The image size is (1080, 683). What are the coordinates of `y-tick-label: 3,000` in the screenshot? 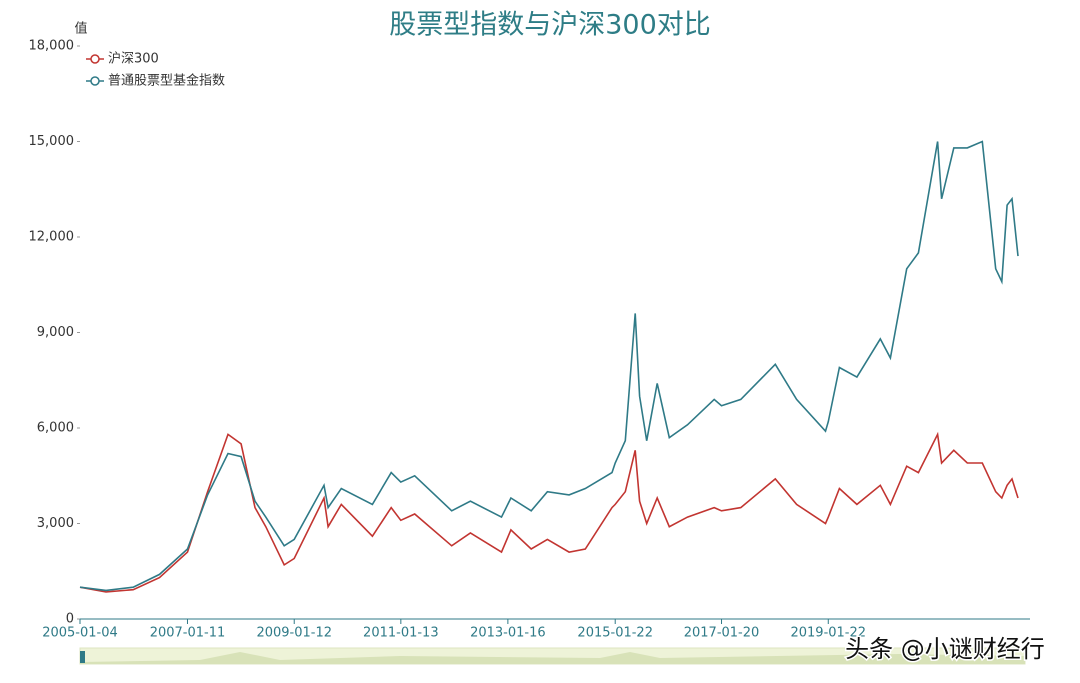 It's located at (55, 523).